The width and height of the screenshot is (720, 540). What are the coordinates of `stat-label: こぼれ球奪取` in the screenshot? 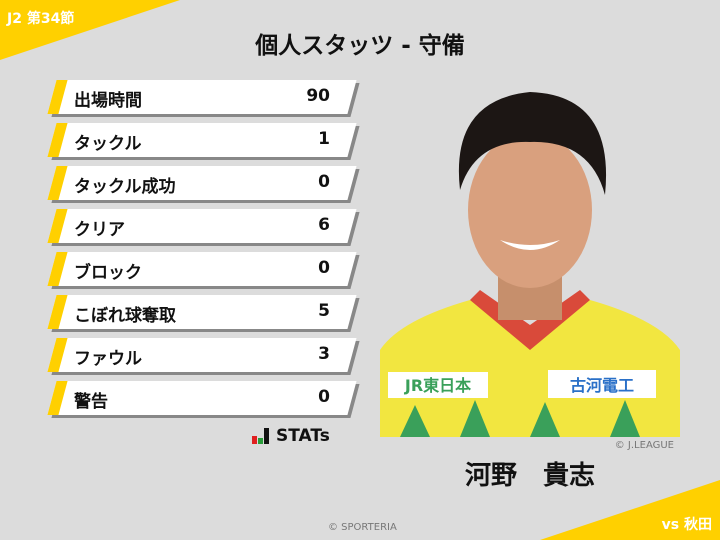 It's located at (125, 316).